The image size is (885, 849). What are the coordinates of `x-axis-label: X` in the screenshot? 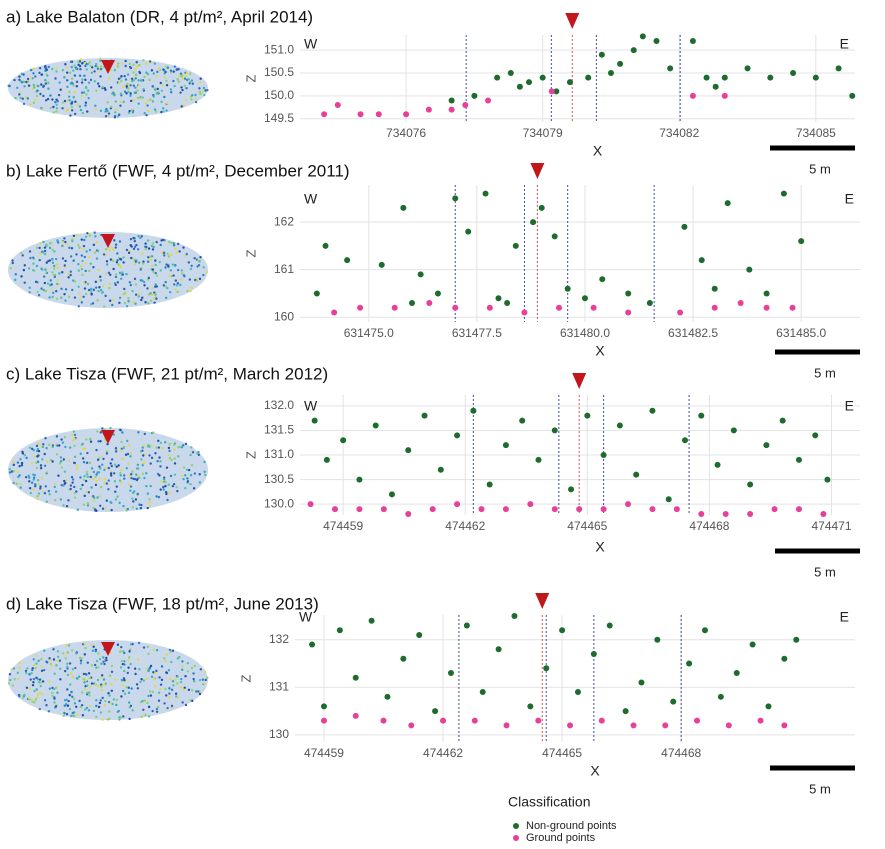 It's located at (600, 547).